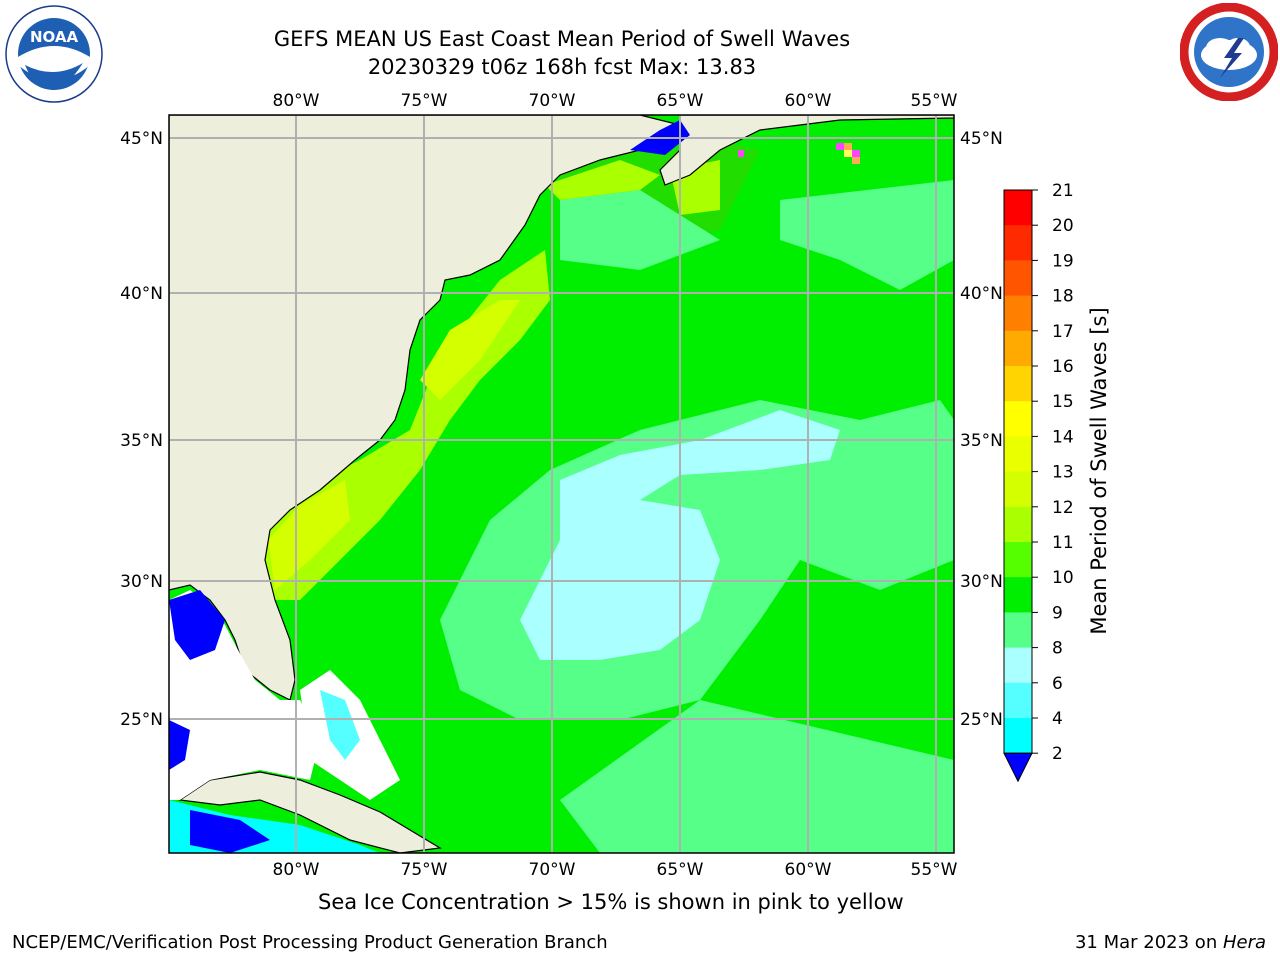 The height and width of the screenshot is (960, 1280). I want to click on caribbean-blue, so click(230, 831).